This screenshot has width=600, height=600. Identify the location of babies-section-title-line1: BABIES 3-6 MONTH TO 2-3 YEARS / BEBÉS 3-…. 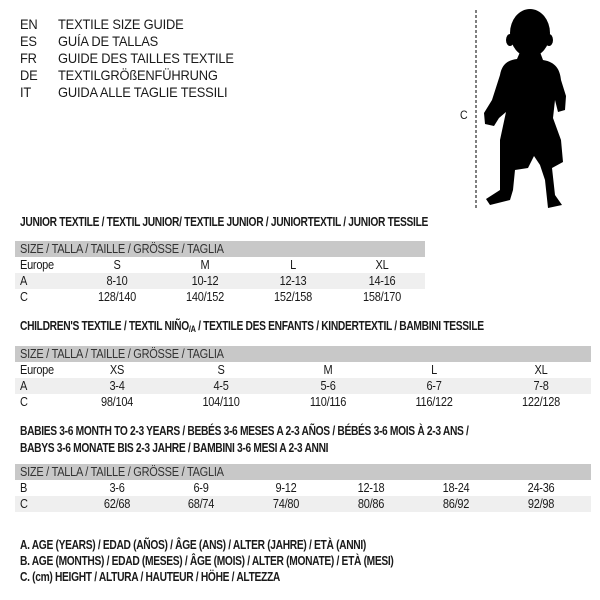
(244, 431).